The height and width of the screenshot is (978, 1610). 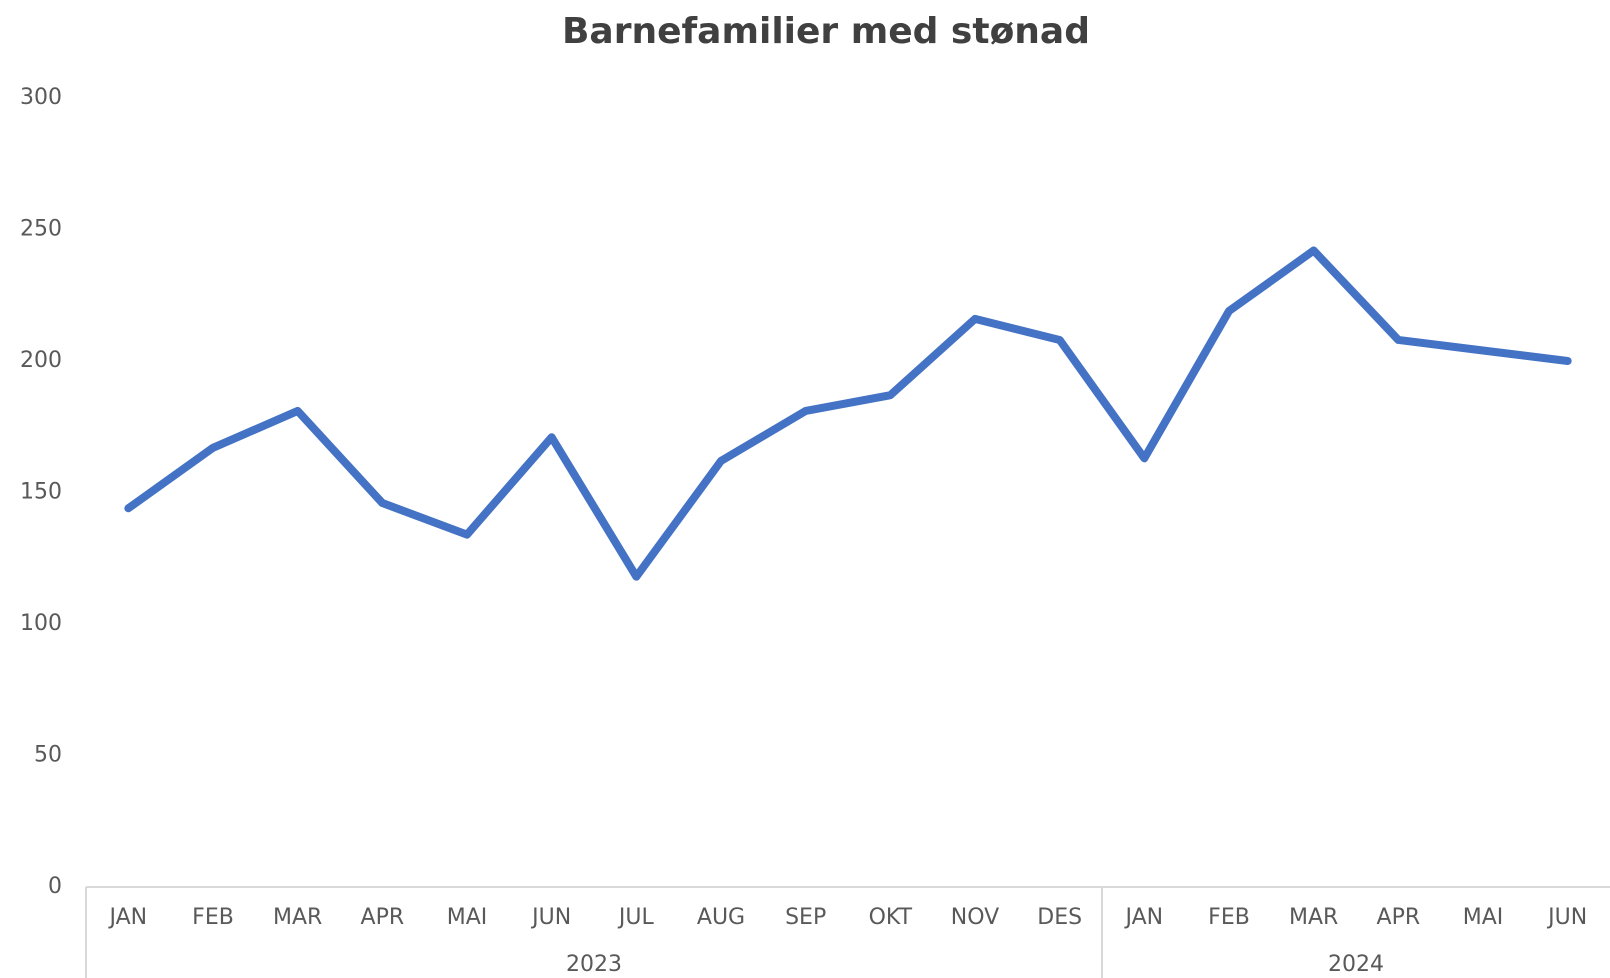 What do you see at coordinates (55, 886) in the screenshot?
I see `y-tick-label: 0` at bounding box center [55, 886].